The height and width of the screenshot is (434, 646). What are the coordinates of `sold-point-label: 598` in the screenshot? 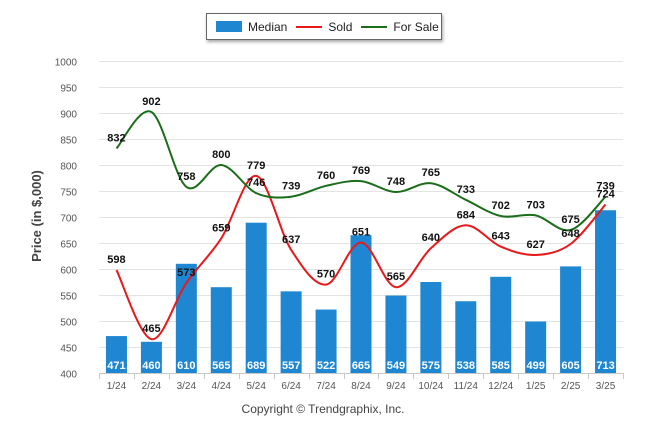 It's located at (116, 260).